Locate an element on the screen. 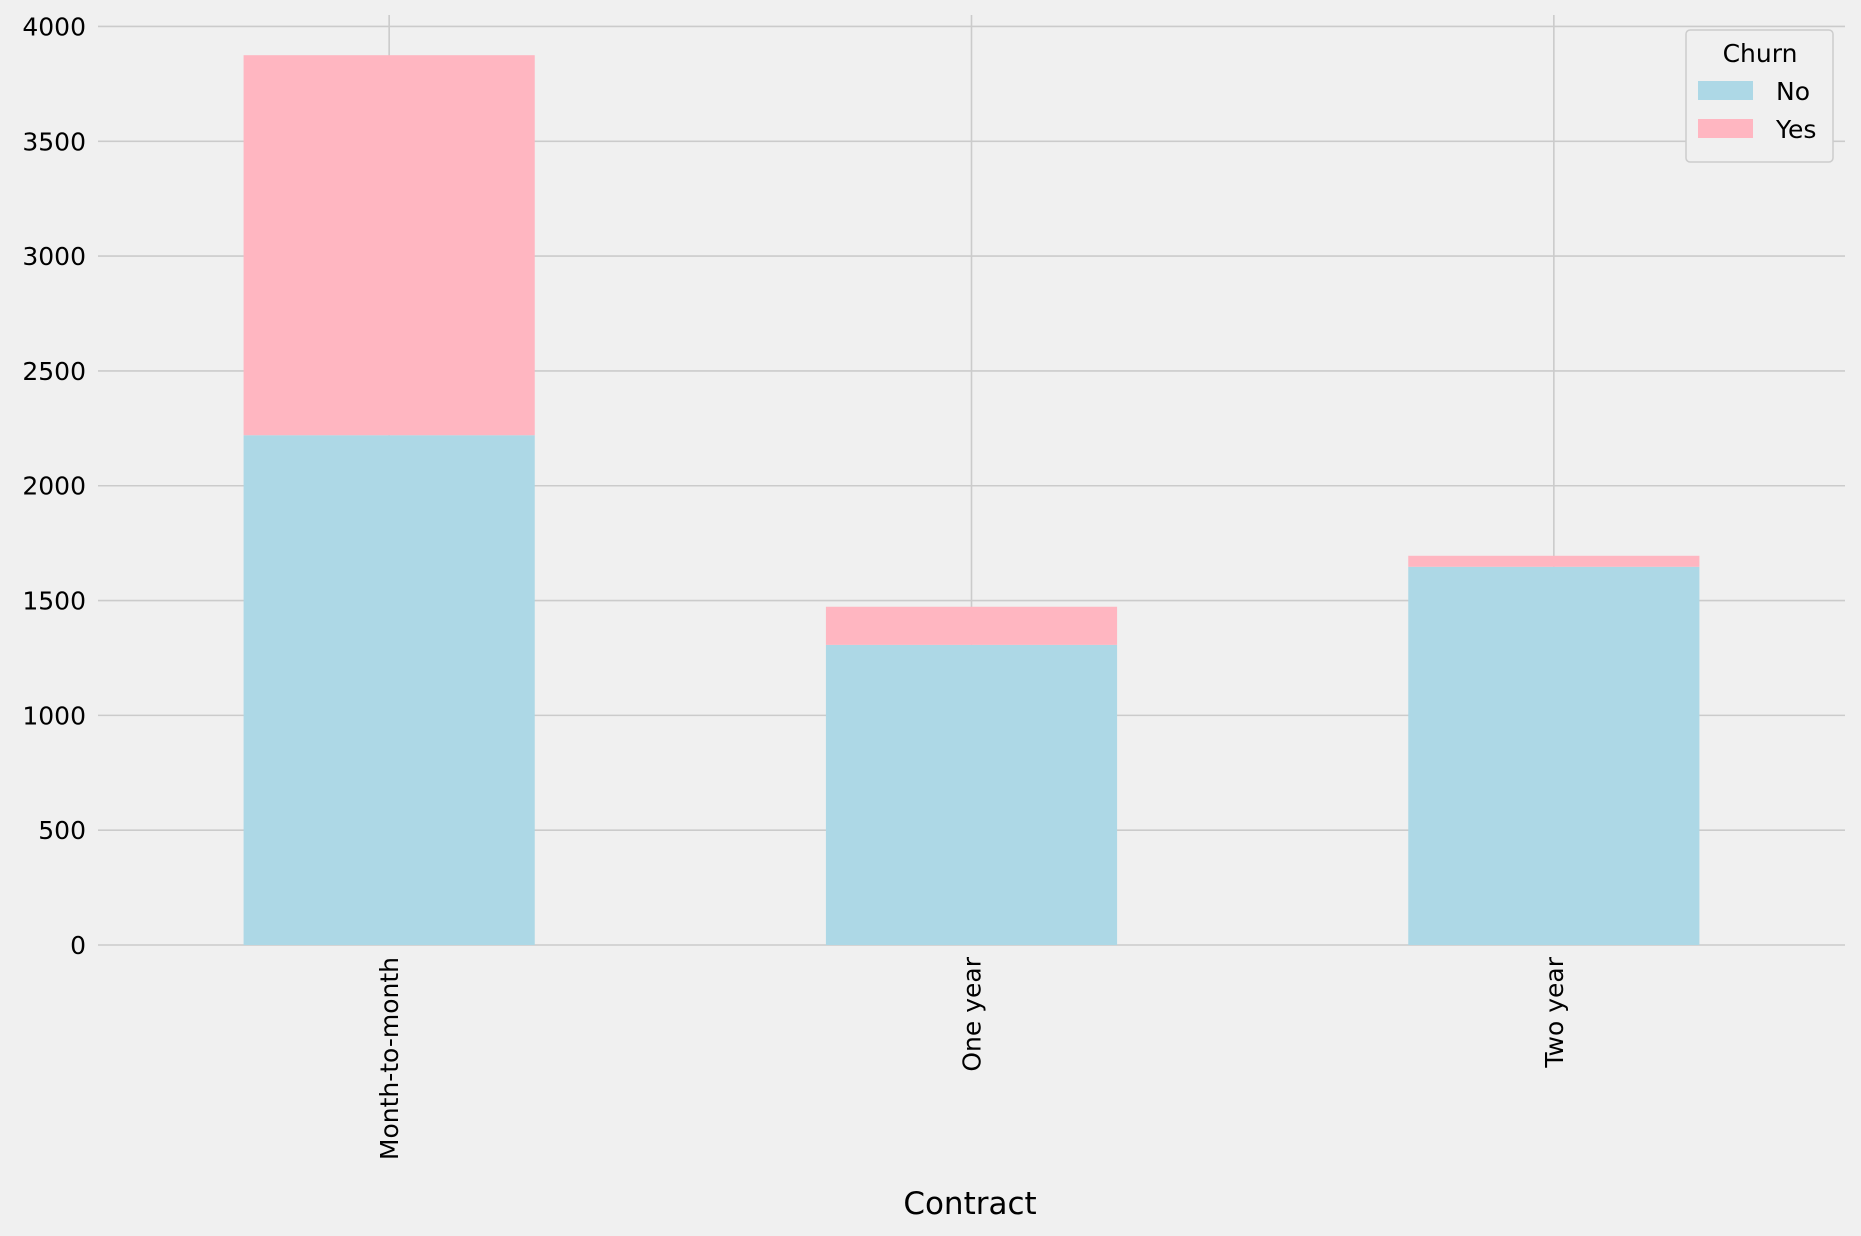  legend-swatch-no is located at coordinates (1725, 90).